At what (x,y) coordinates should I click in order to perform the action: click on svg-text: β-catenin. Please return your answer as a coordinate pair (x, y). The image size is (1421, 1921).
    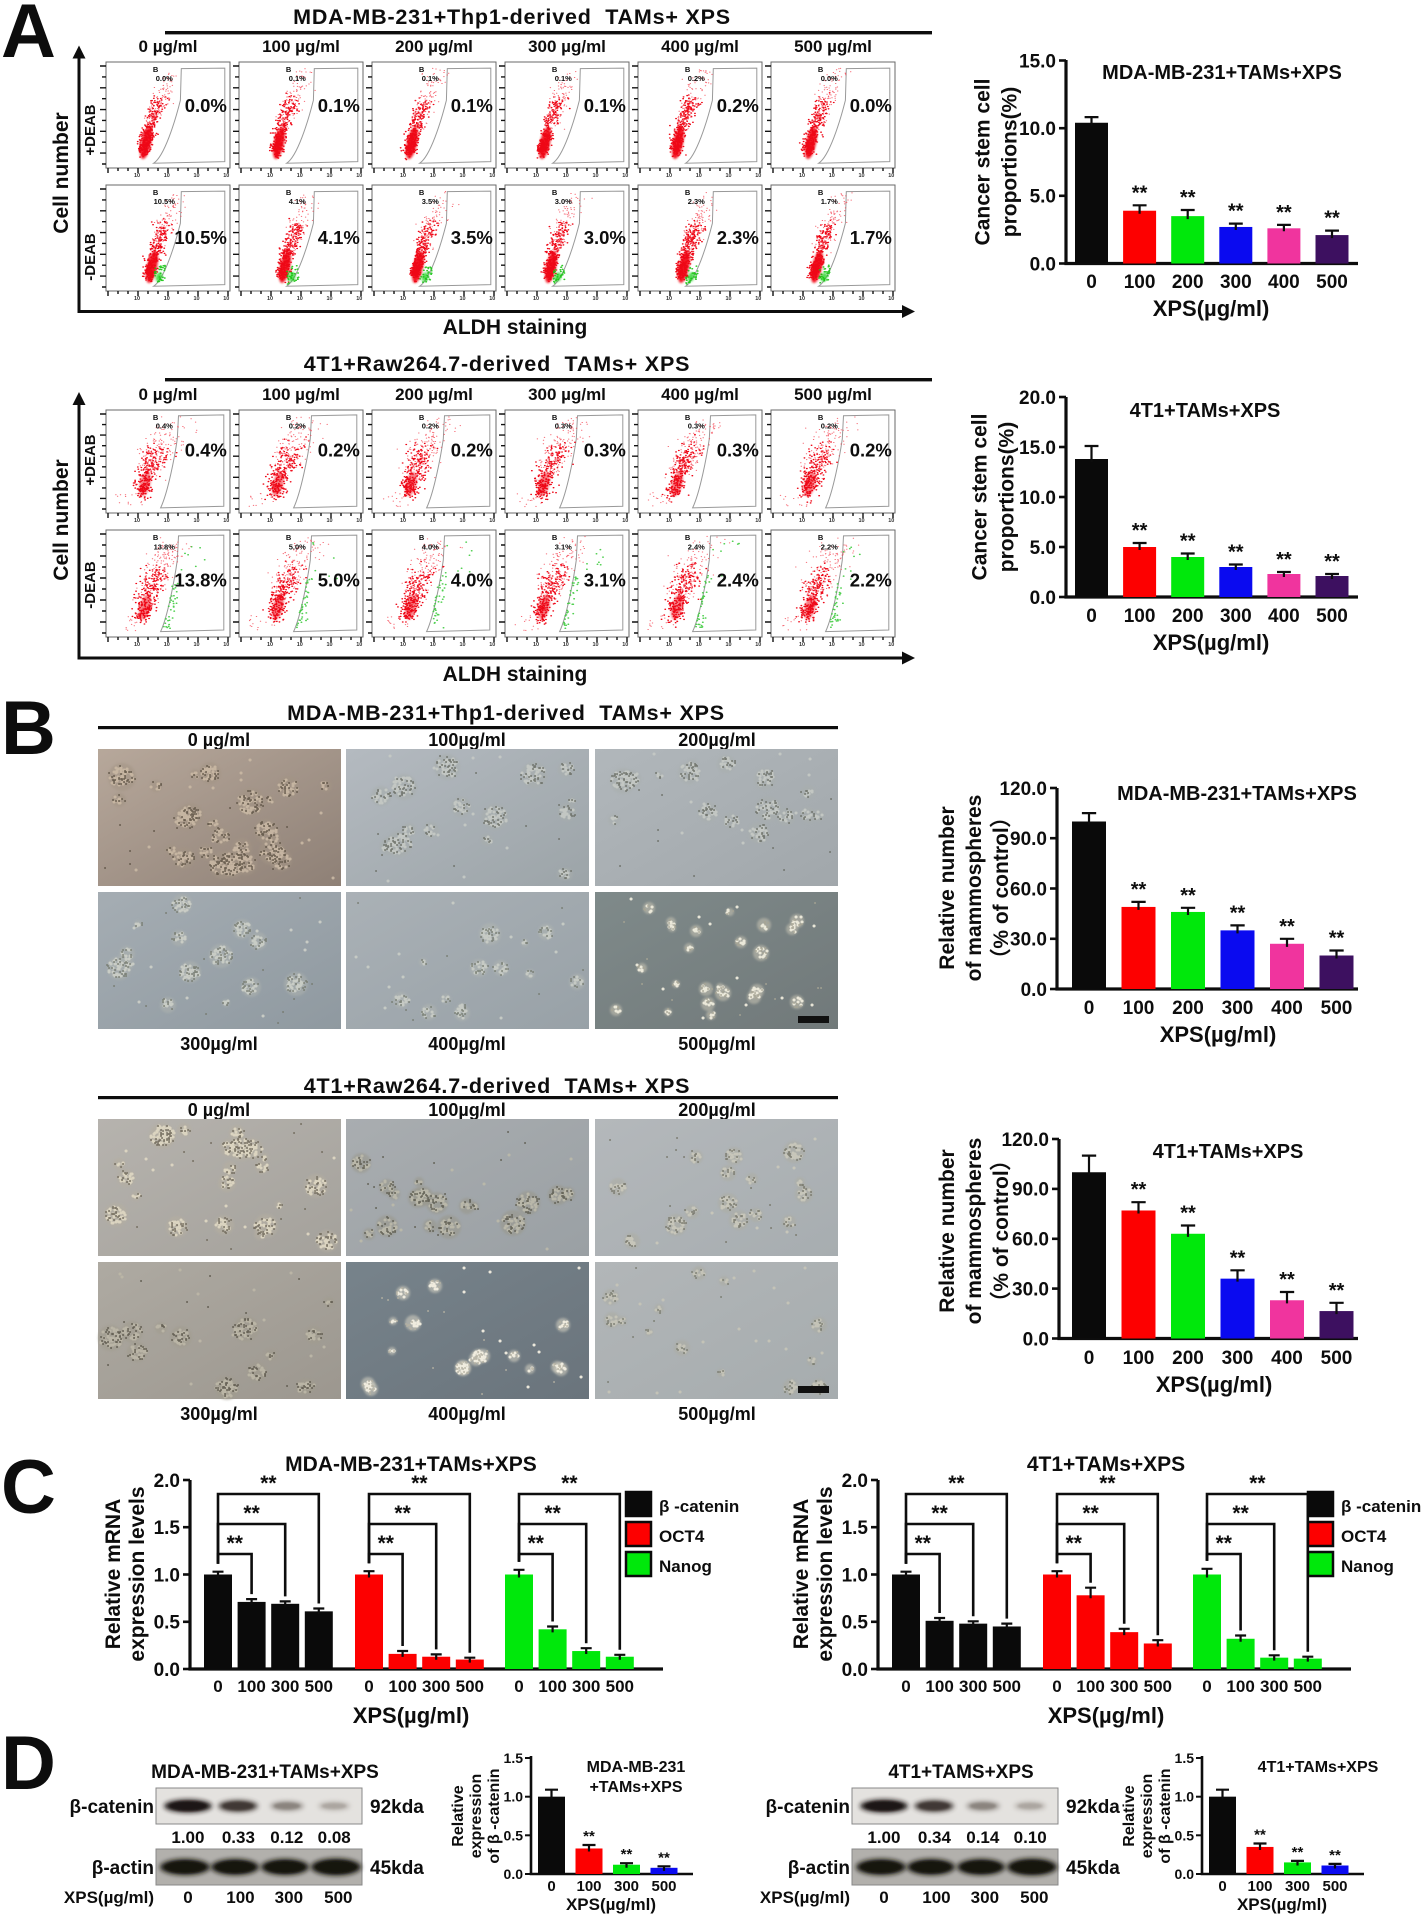
    Looking at the image, I should click on (808, 1807).